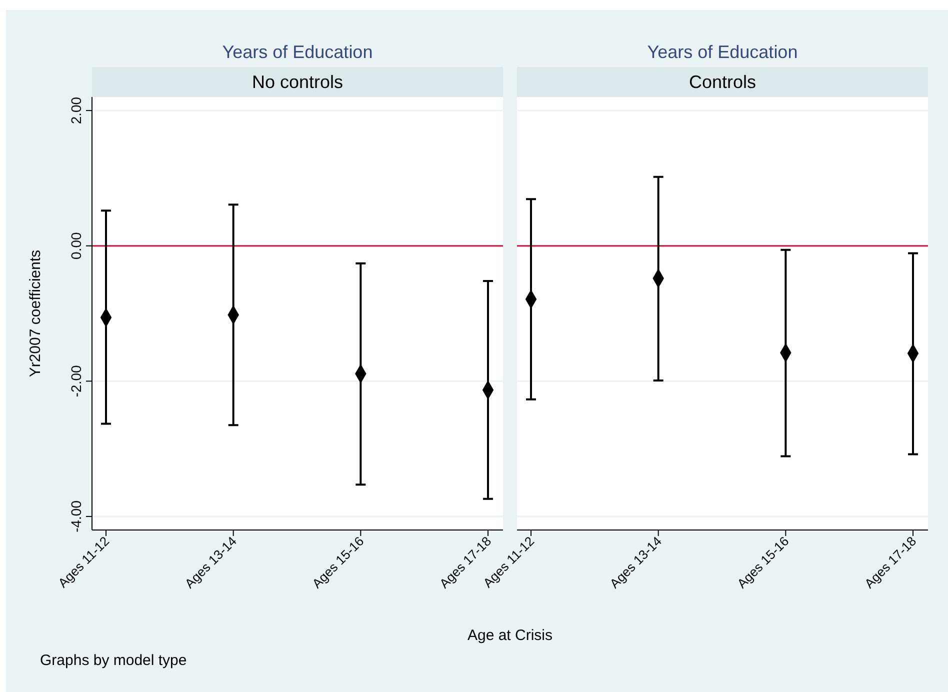  I want to click on y-tick-label: -2.00, so click(76, 381).